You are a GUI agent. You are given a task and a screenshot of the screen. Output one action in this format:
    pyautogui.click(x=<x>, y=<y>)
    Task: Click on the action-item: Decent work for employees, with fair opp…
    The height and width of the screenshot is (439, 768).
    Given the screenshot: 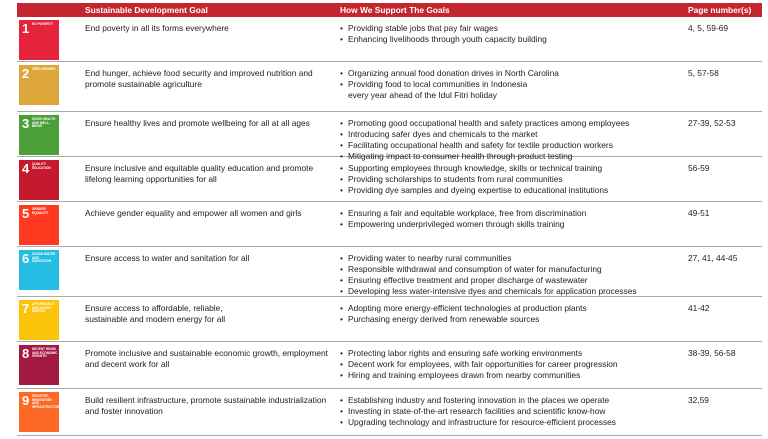 What is the action you would take?
    pyautogui.click(x=479, y=364)
    